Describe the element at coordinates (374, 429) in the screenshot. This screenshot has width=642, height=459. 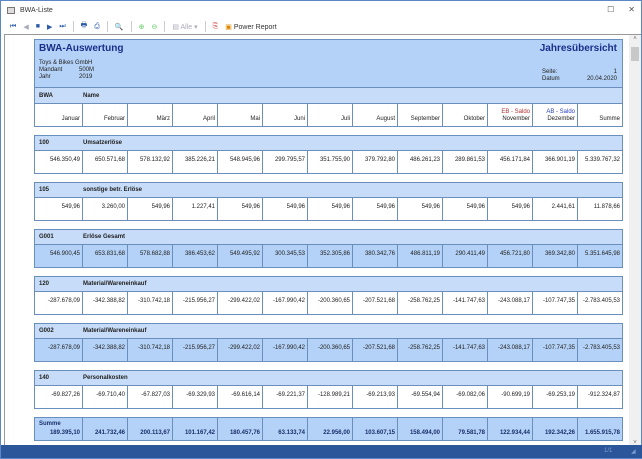
I see `total-cell: 103.607,15` at that location.